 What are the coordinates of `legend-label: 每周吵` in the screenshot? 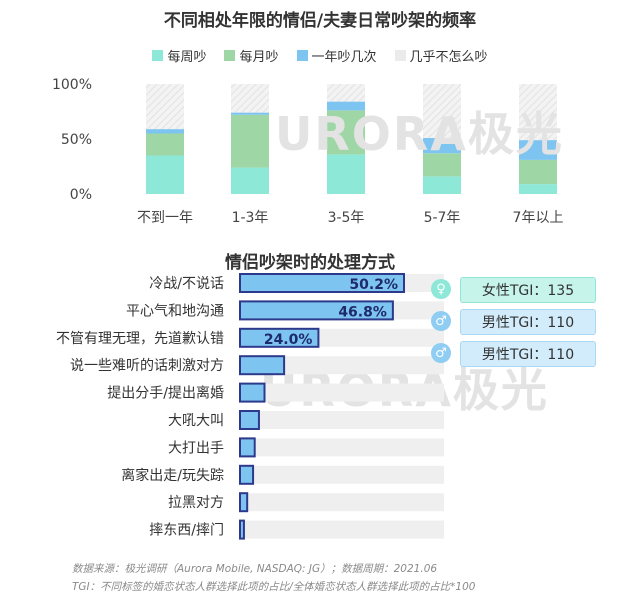 It's located at (187, 57).